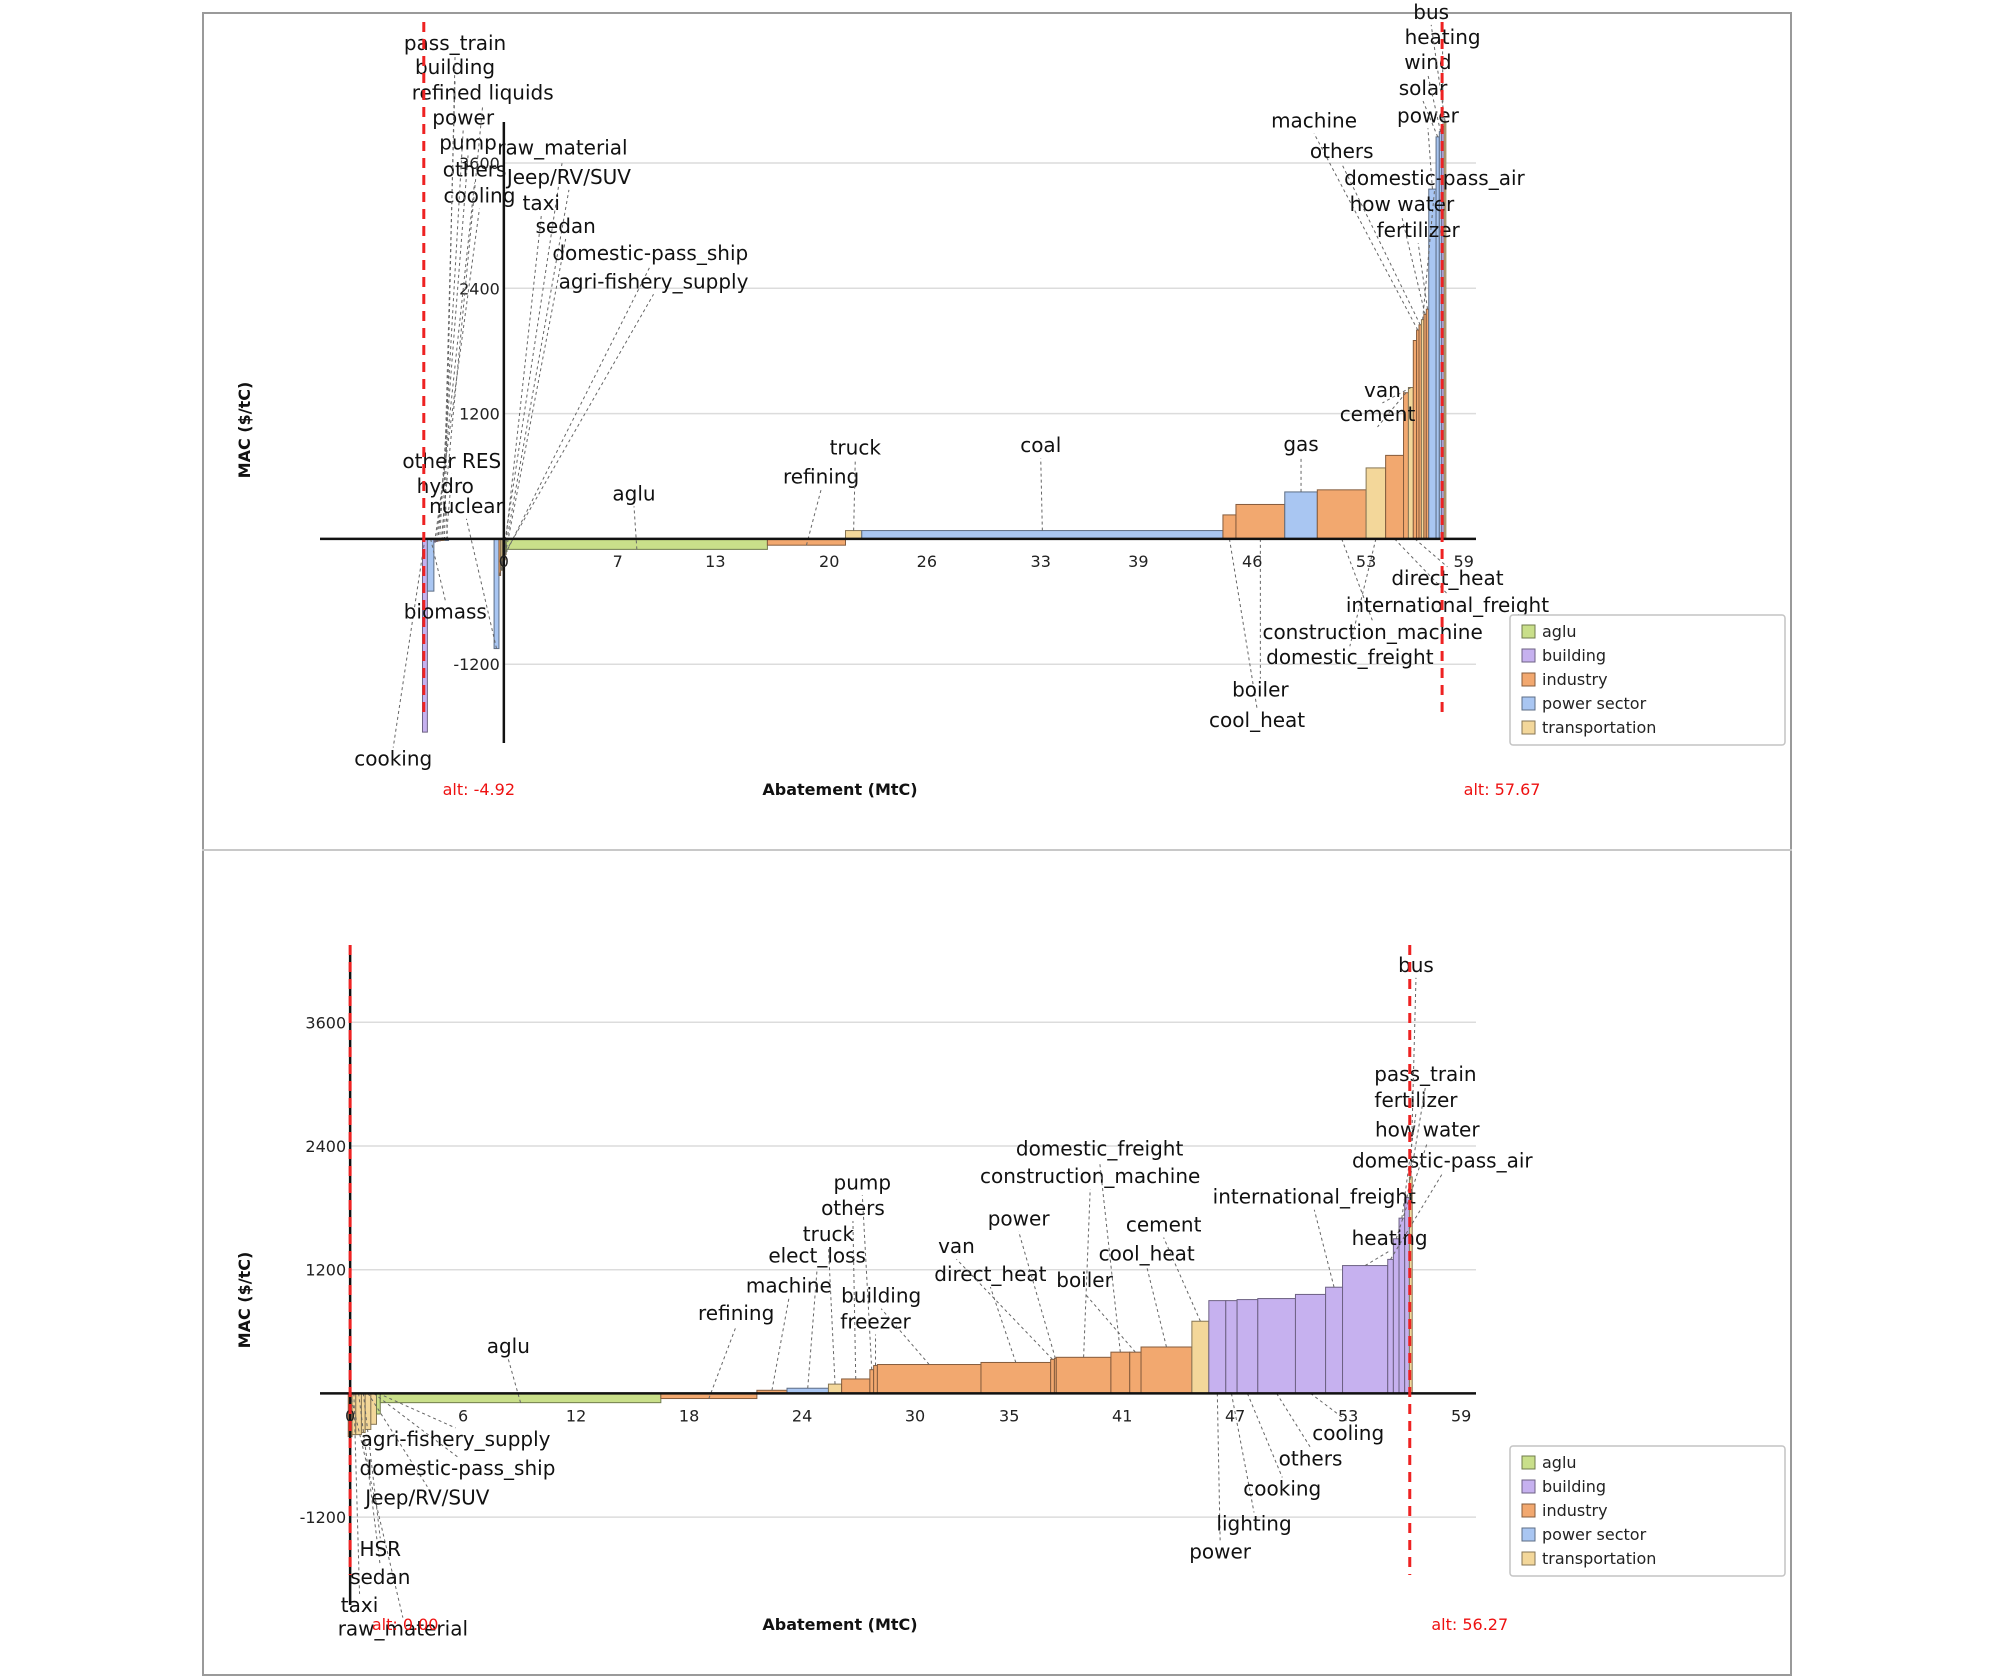 The height and width of the screenshot is (1676, 2008). I want to click on y-tick-label: 1200, so click(325, 1270).